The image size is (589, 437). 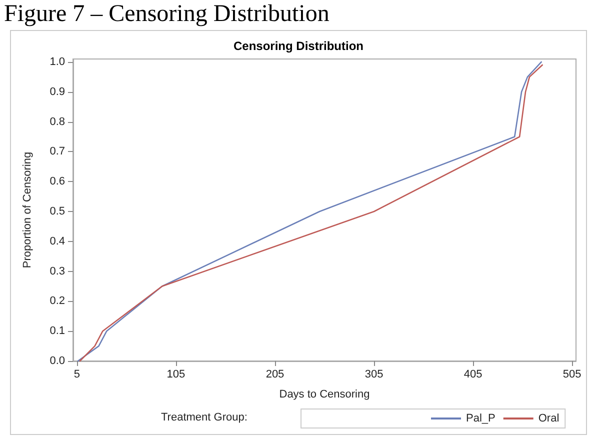 I want to click on legend-label: Pal_P, so click(x=481, y=418).